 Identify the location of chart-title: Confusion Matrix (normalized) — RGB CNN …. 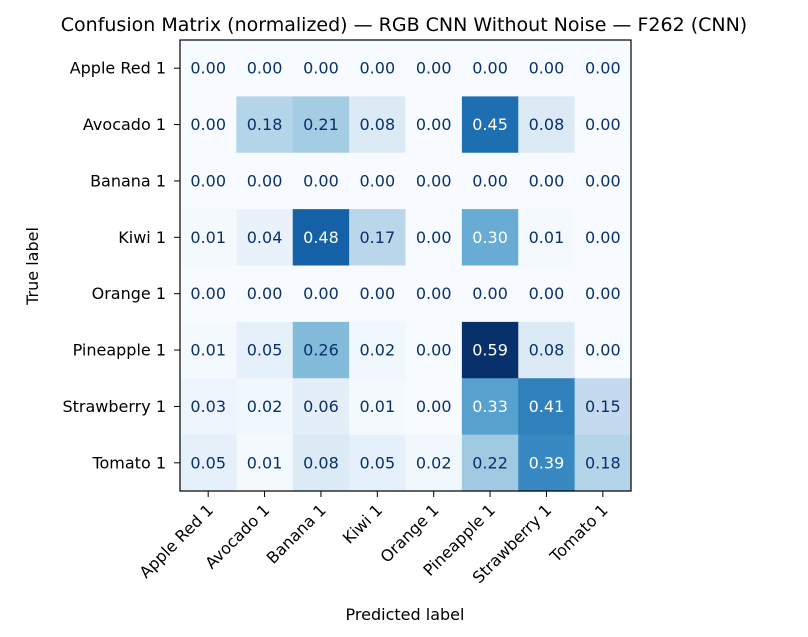
(404, 25).